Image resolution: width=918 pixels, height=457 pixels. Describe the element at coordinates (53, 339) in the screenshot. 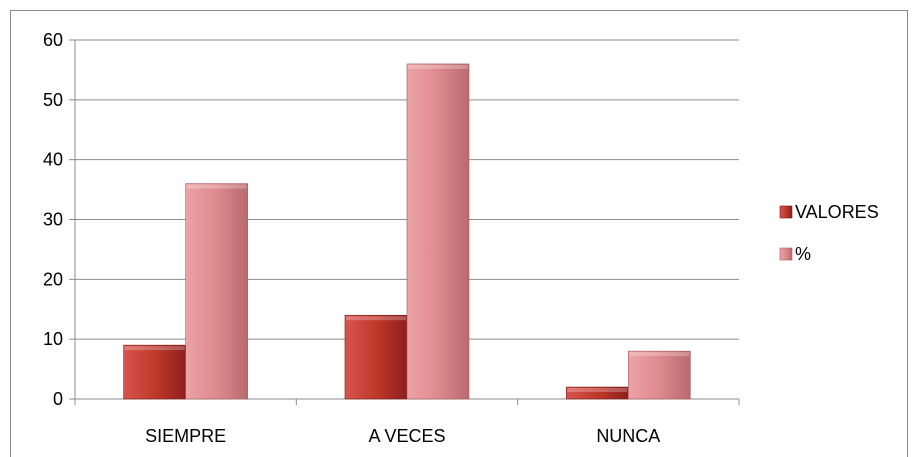

I see `y-tick-label: 10` at that location.